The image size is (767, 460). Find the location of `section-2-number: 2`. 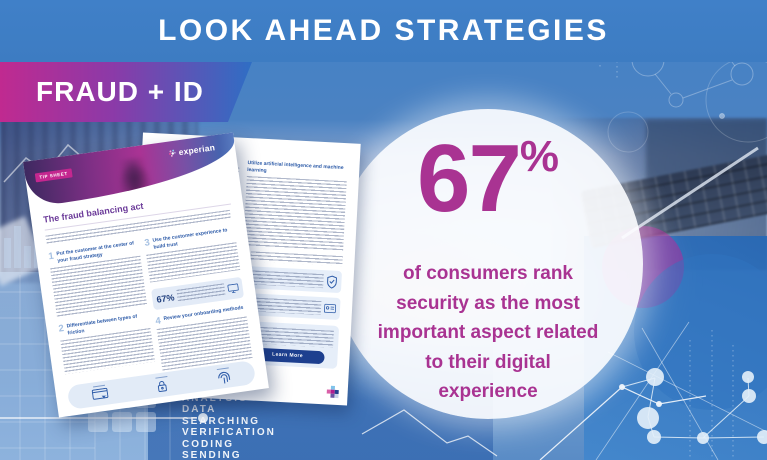

section-2-number: 2 is located at coordinates (61, 328).